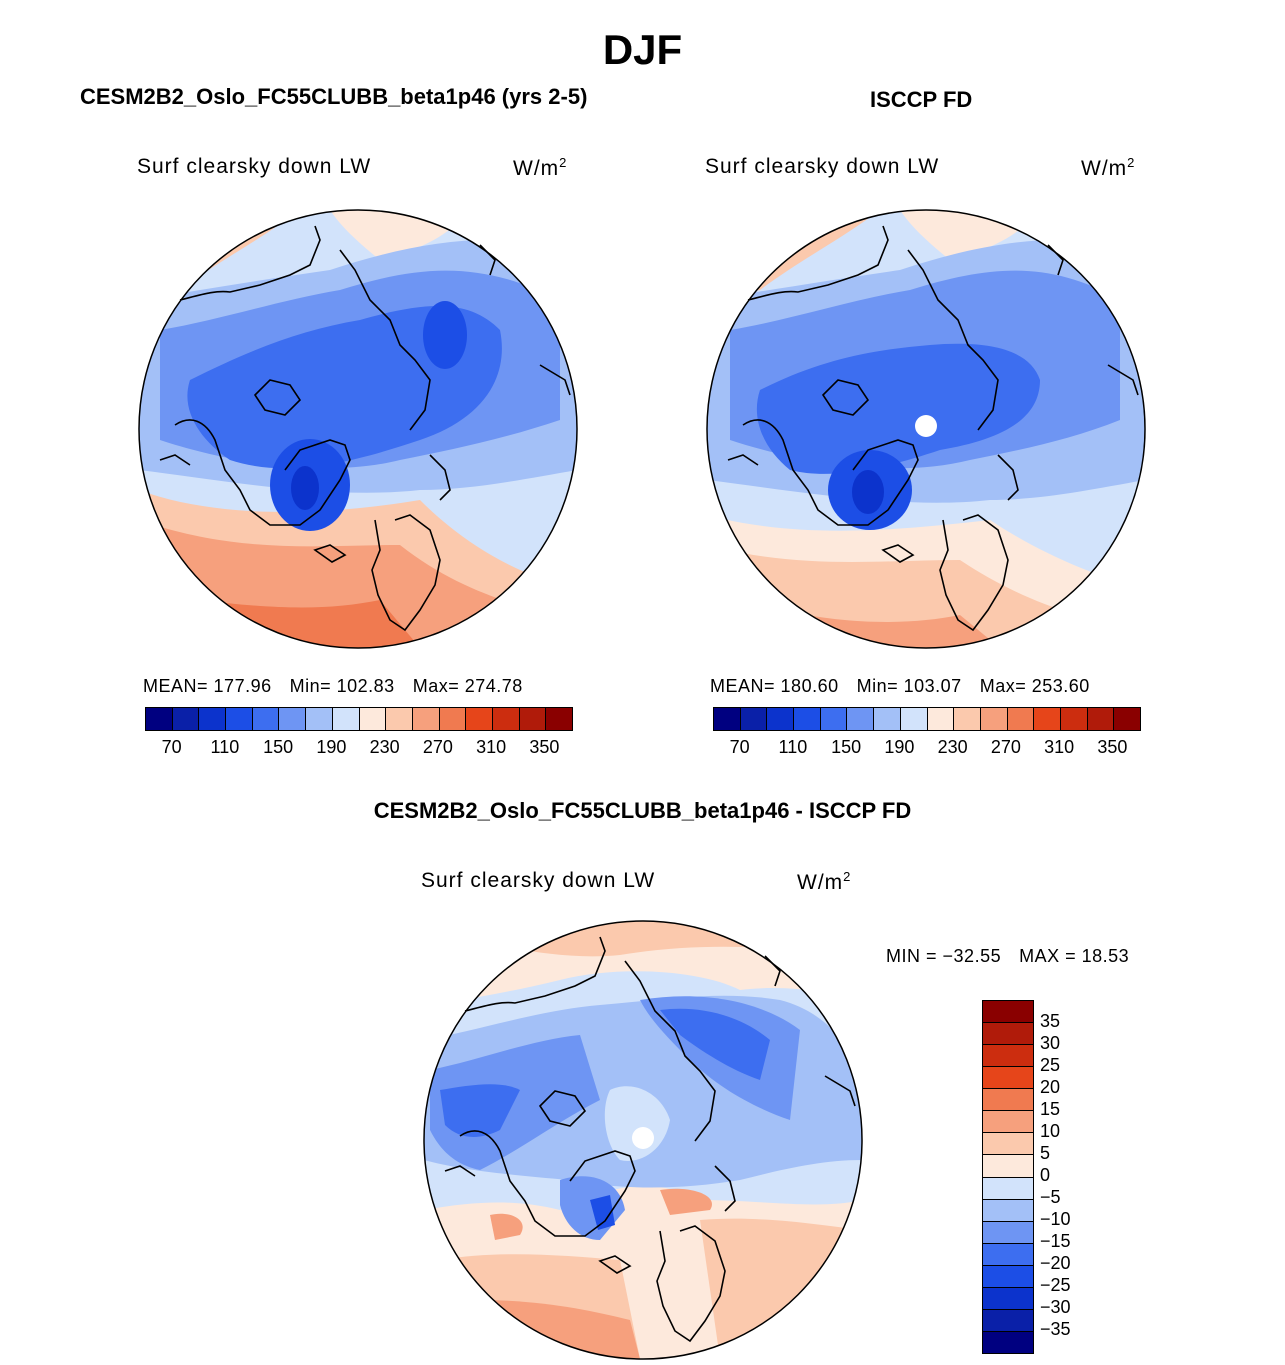  I want to click on diff-colorbar-ticks: 35 30 25 20 15 10 5 0 −5 −10 −15 −20 −25 −30 −35, so click(1070, 1176).